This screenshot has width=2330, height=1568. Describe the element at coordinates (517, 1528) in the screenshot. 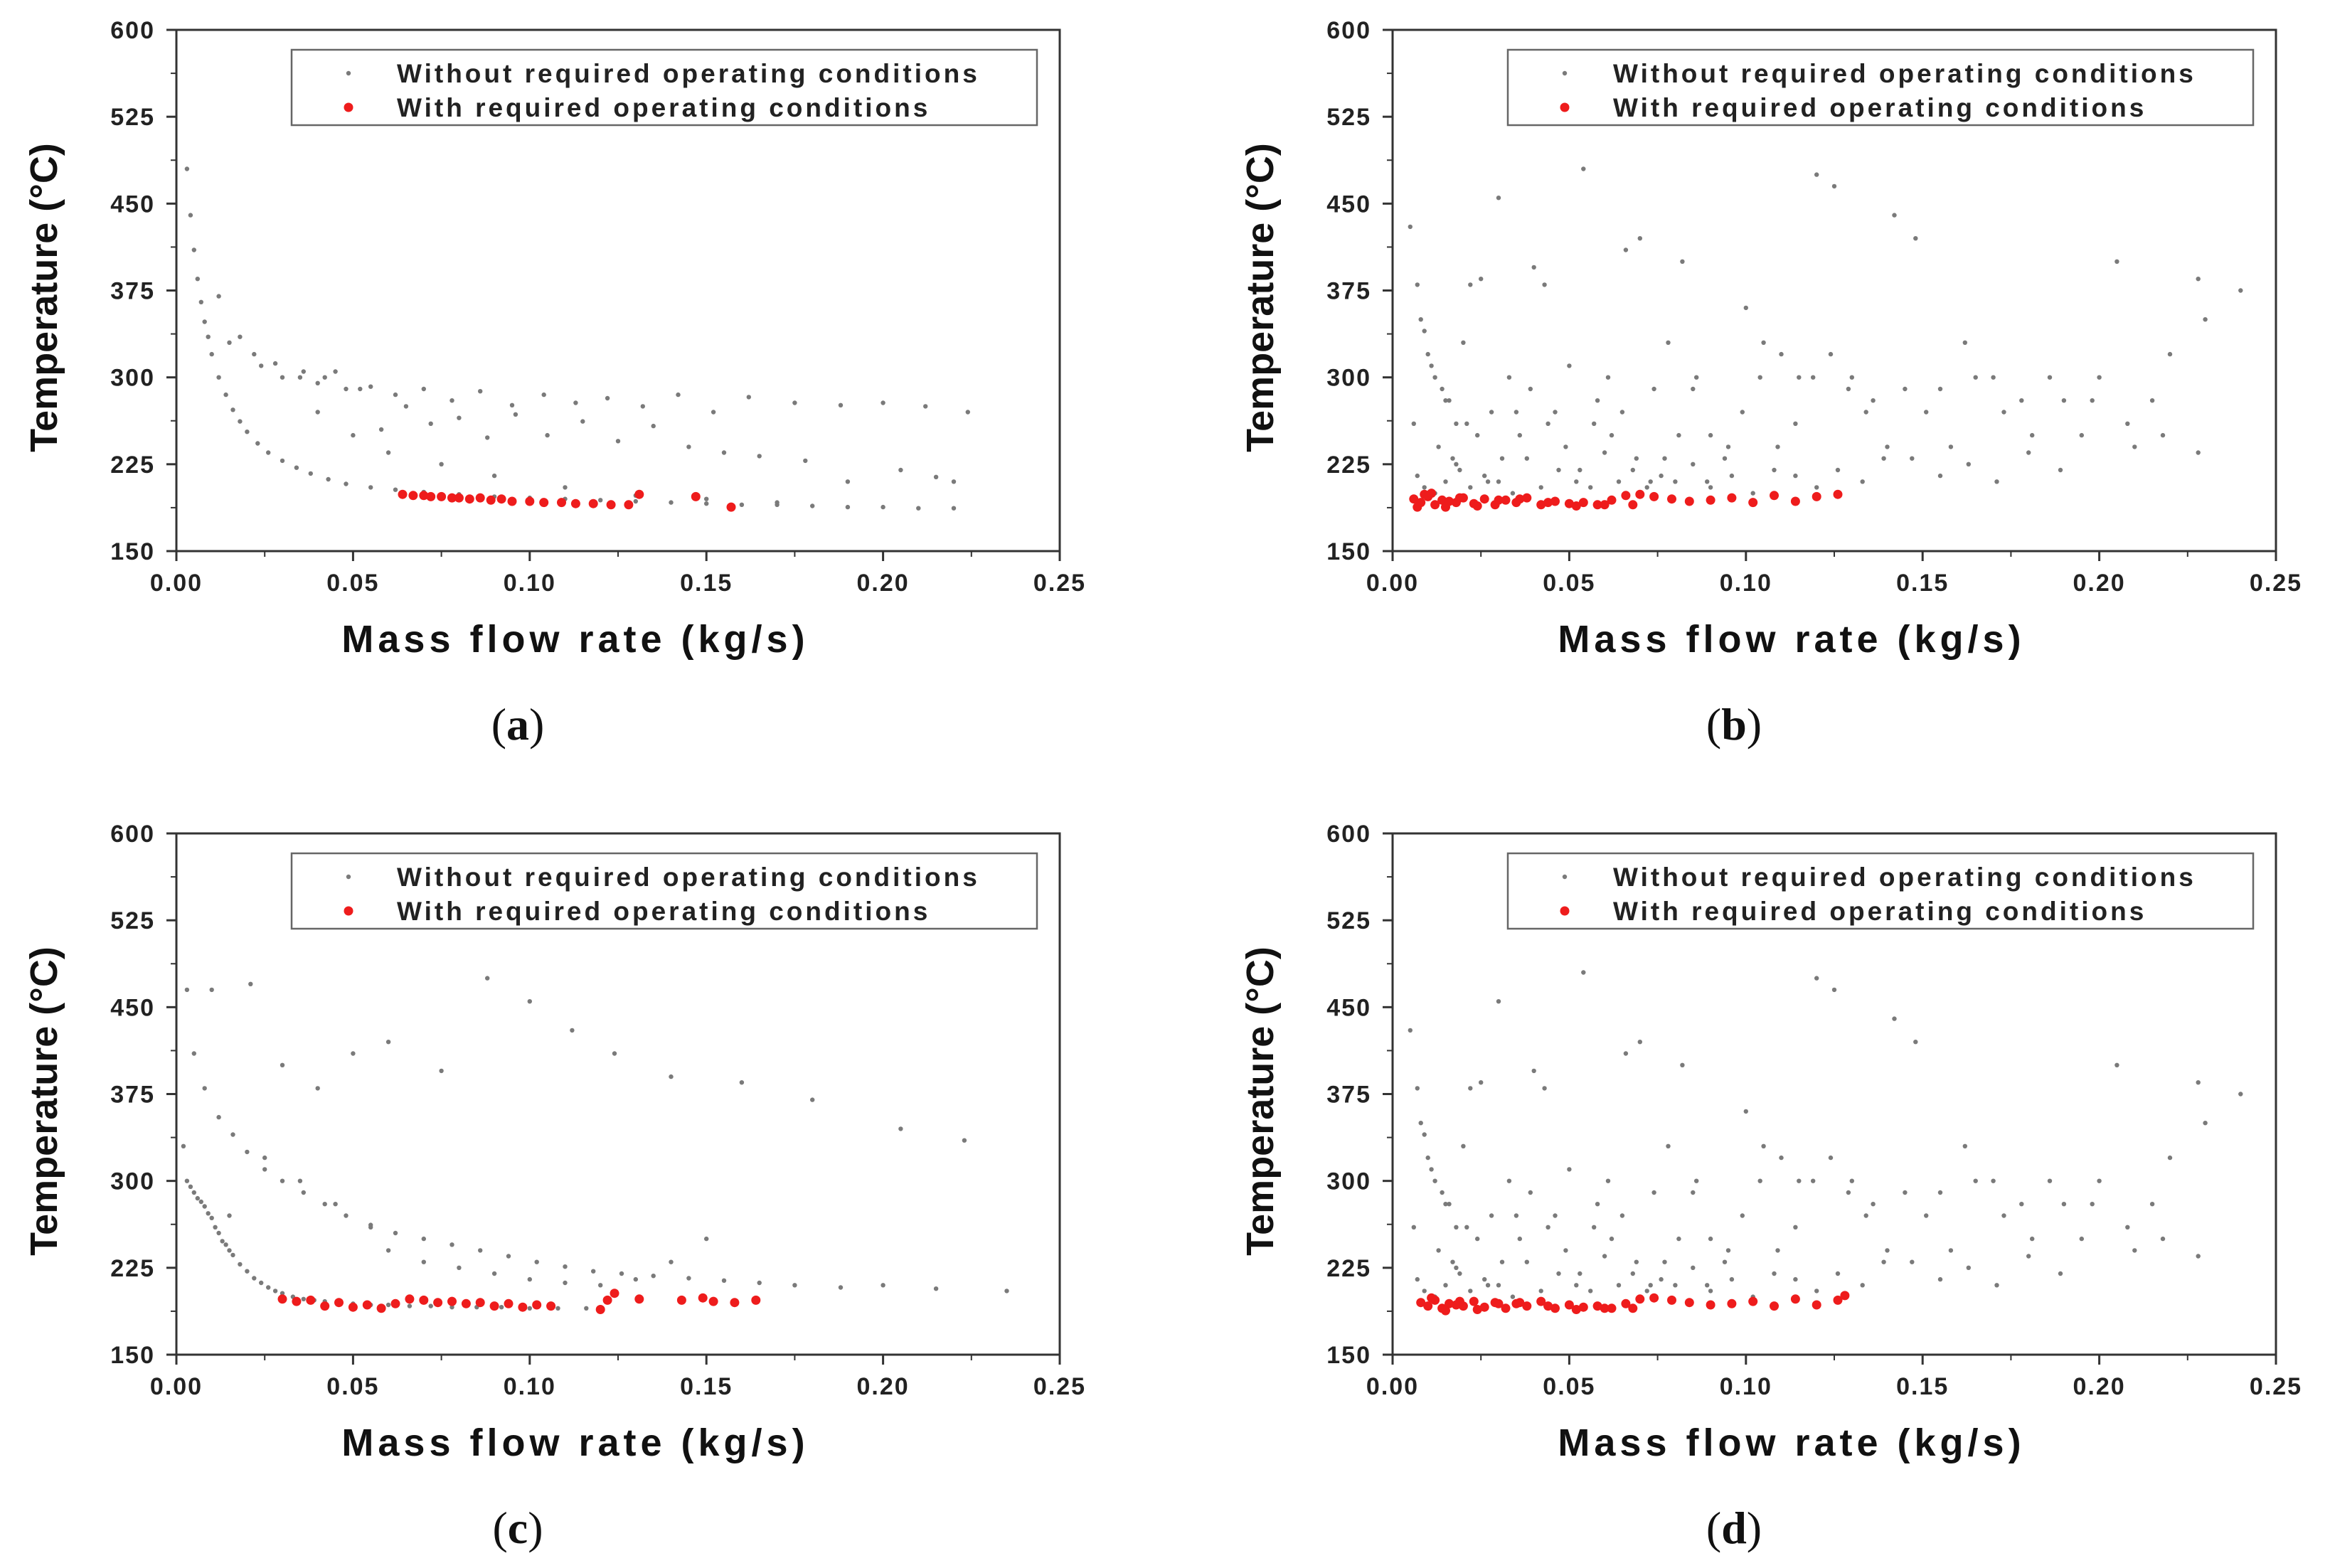

I see `panel-caption: (c)` at that location.